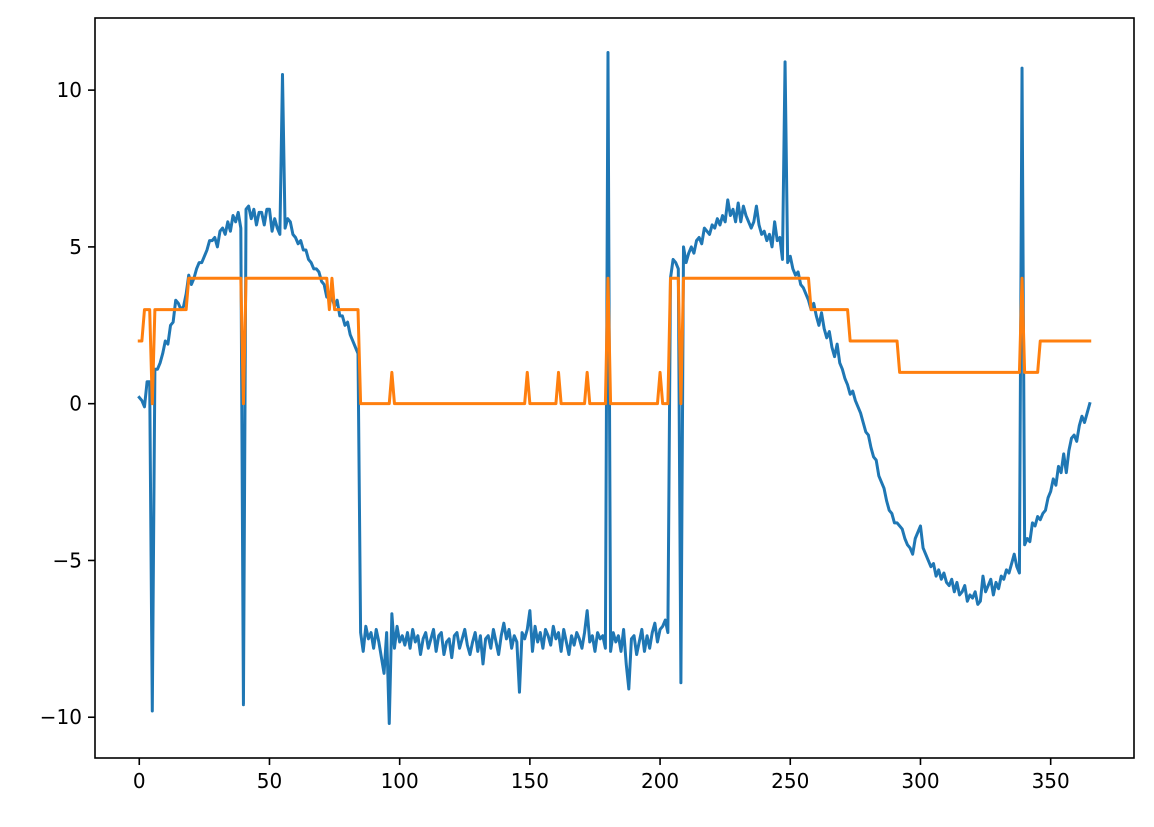  What do you see at coordinates (139, 781) in the screenshot?
I see `x-tick-label: 0` at bounding box center [139, 781].